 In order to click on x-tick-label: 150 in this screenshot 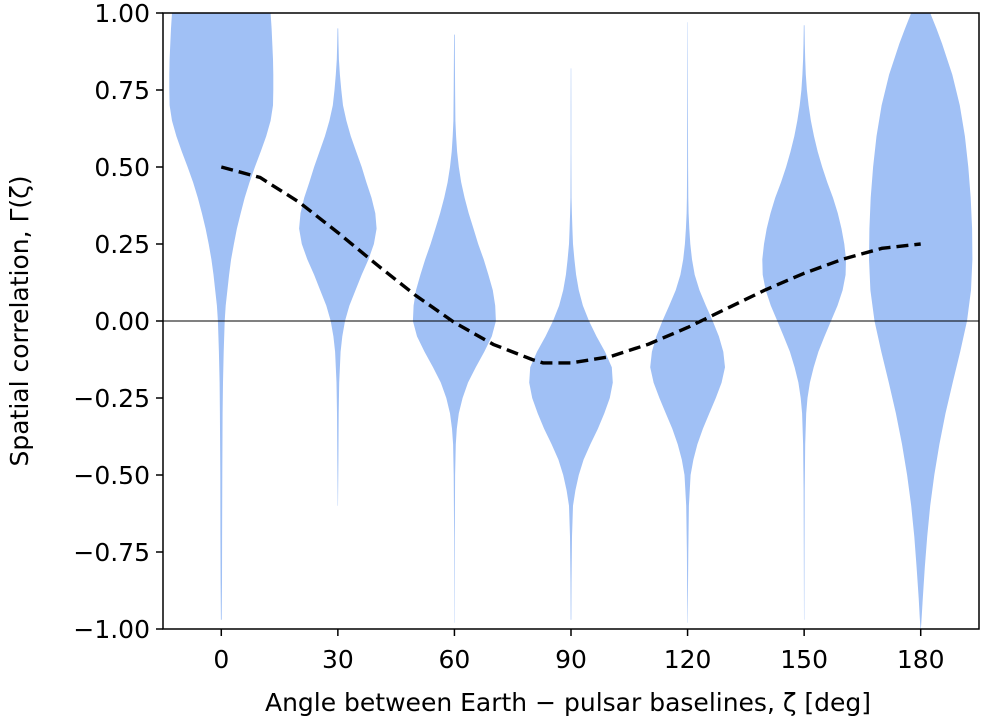, I will do `click(804, 659)`.